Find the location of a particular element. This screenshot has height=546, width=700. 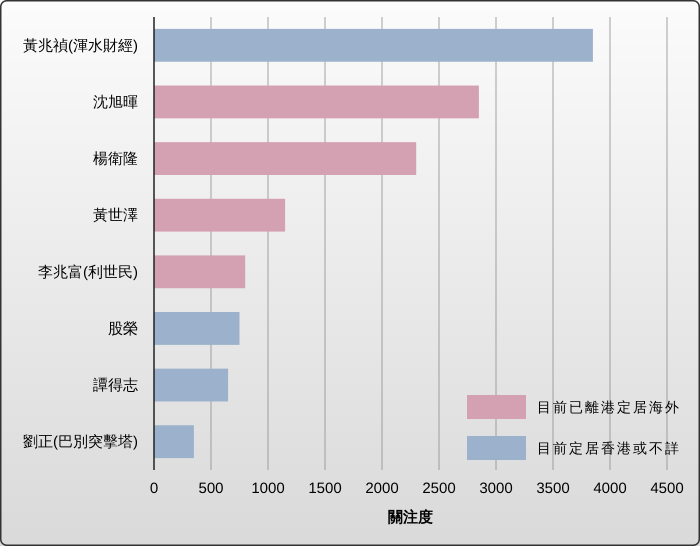

x-tick-label: 4000 is located at coordinates (610, 488).